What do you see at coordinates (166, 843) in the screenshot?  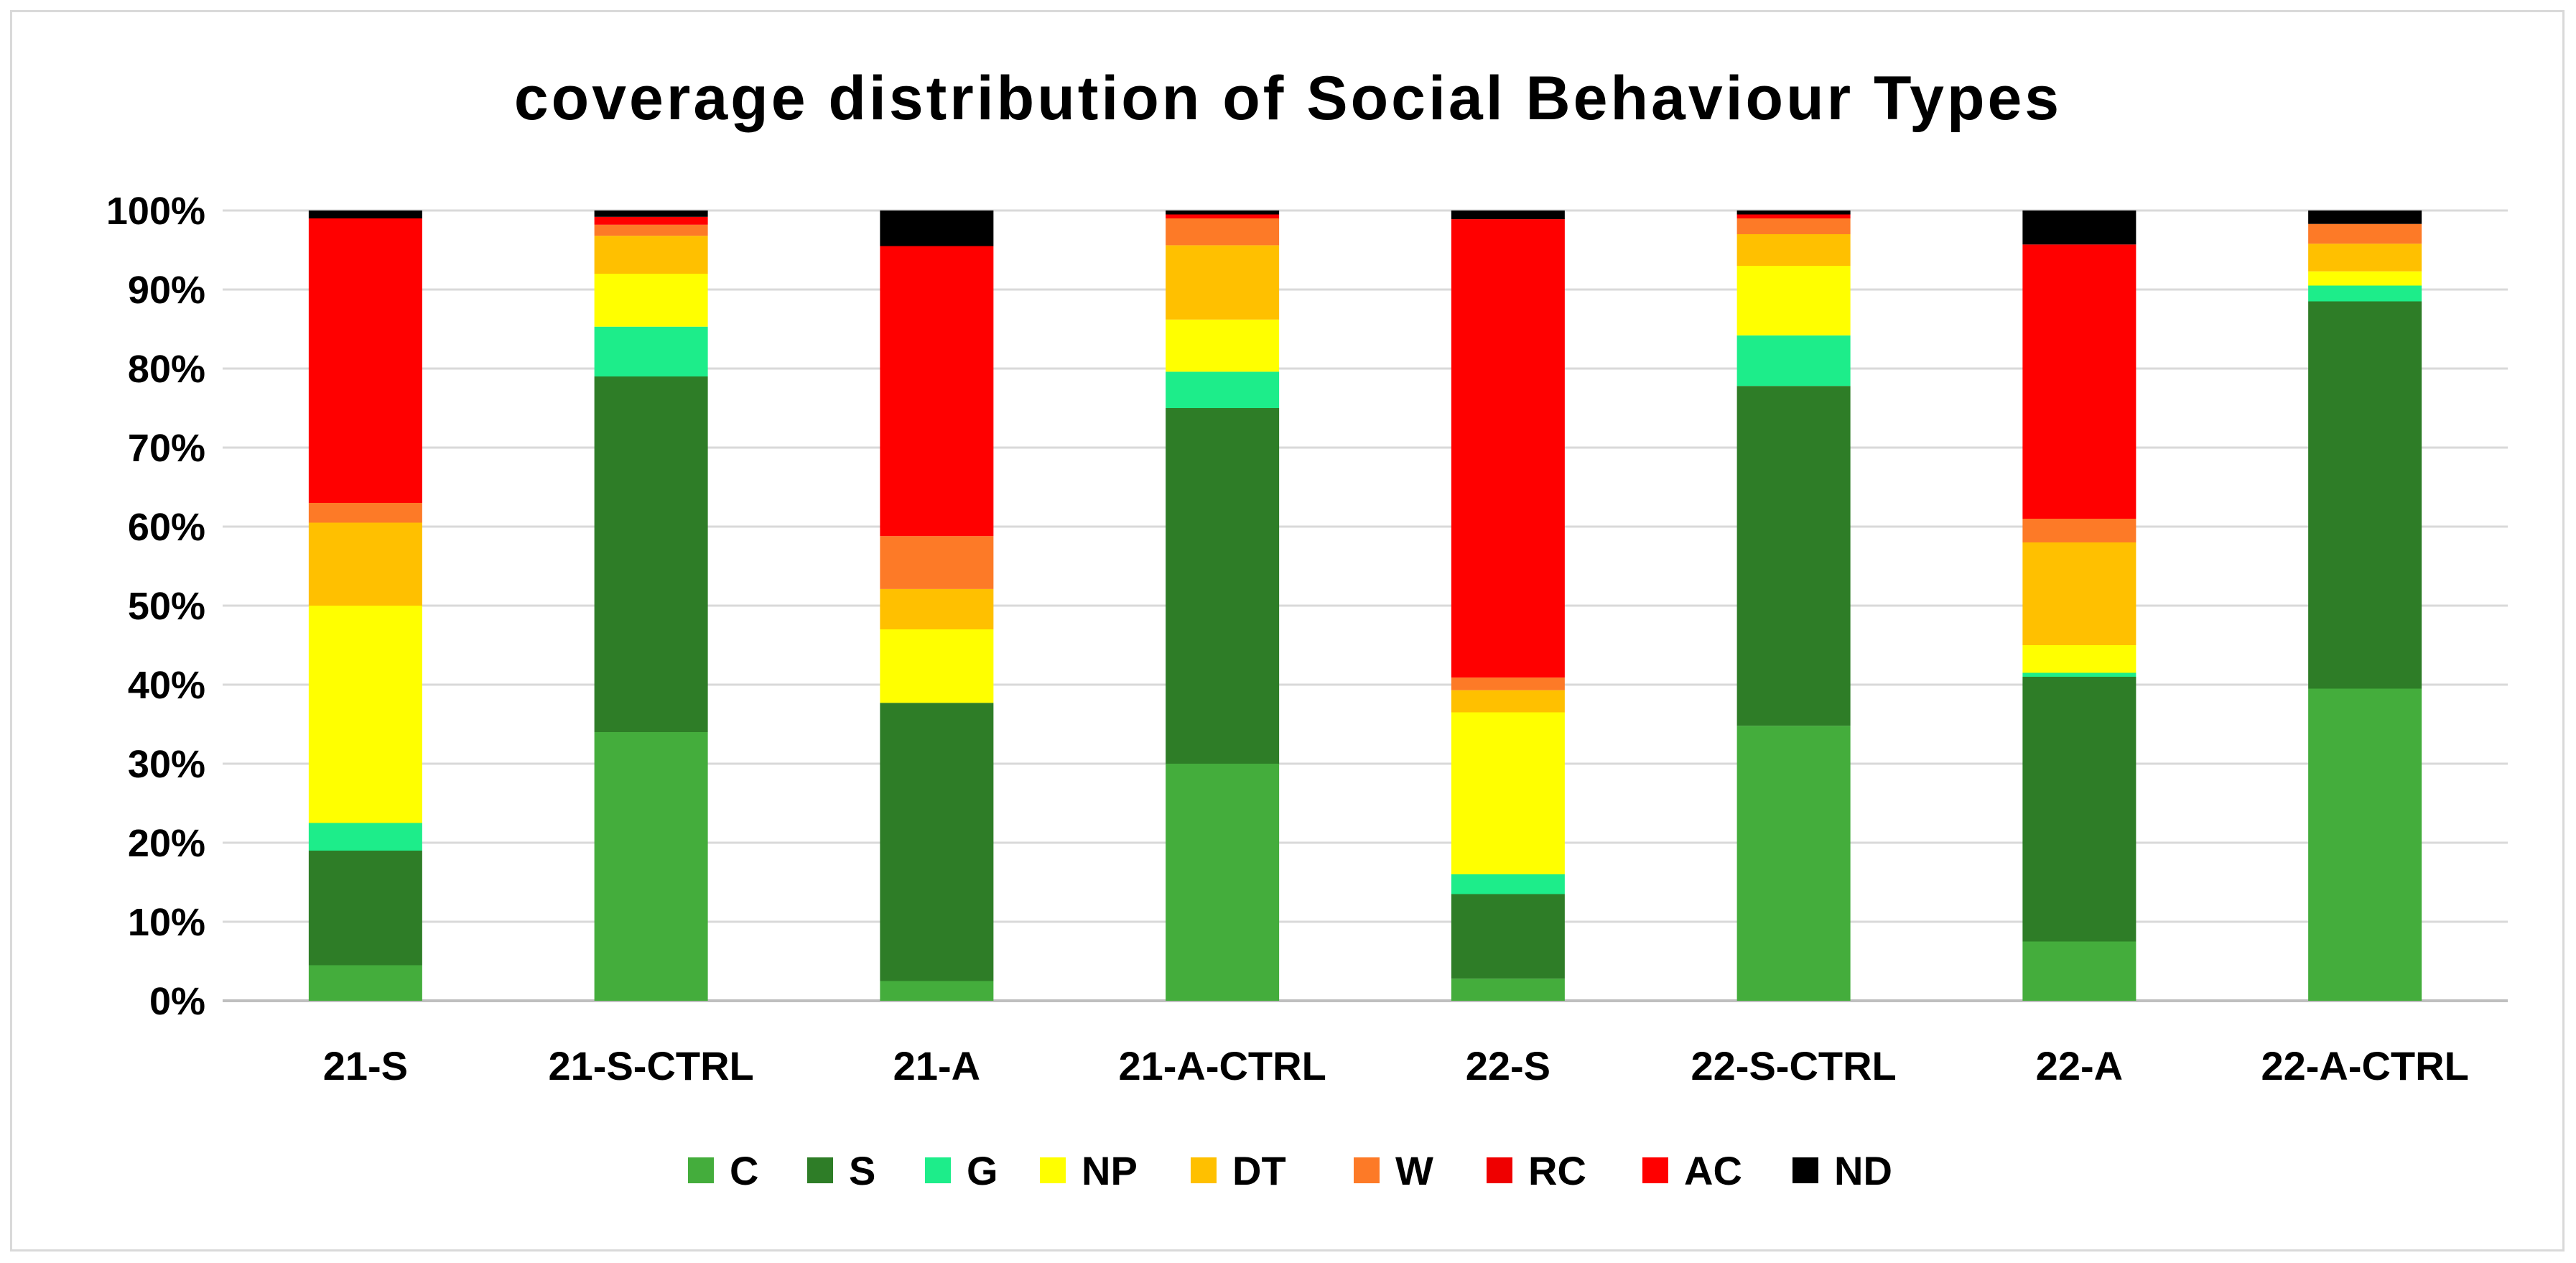 I see `y-tick-label: 20%` at bounding box center [166, 843].